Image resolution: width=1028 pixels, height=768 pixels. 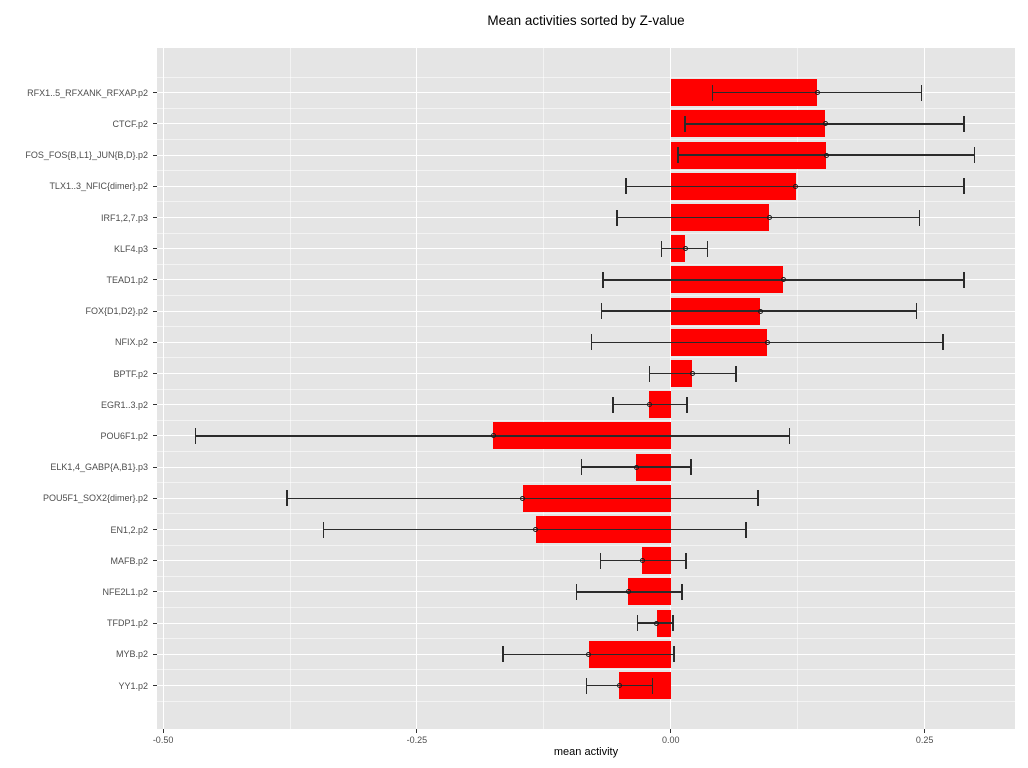 What do you see at coordinates (130, 123) in the screenshot?
I see `y-axis-label: CTCF.p2` at bounding box center [130, 123].